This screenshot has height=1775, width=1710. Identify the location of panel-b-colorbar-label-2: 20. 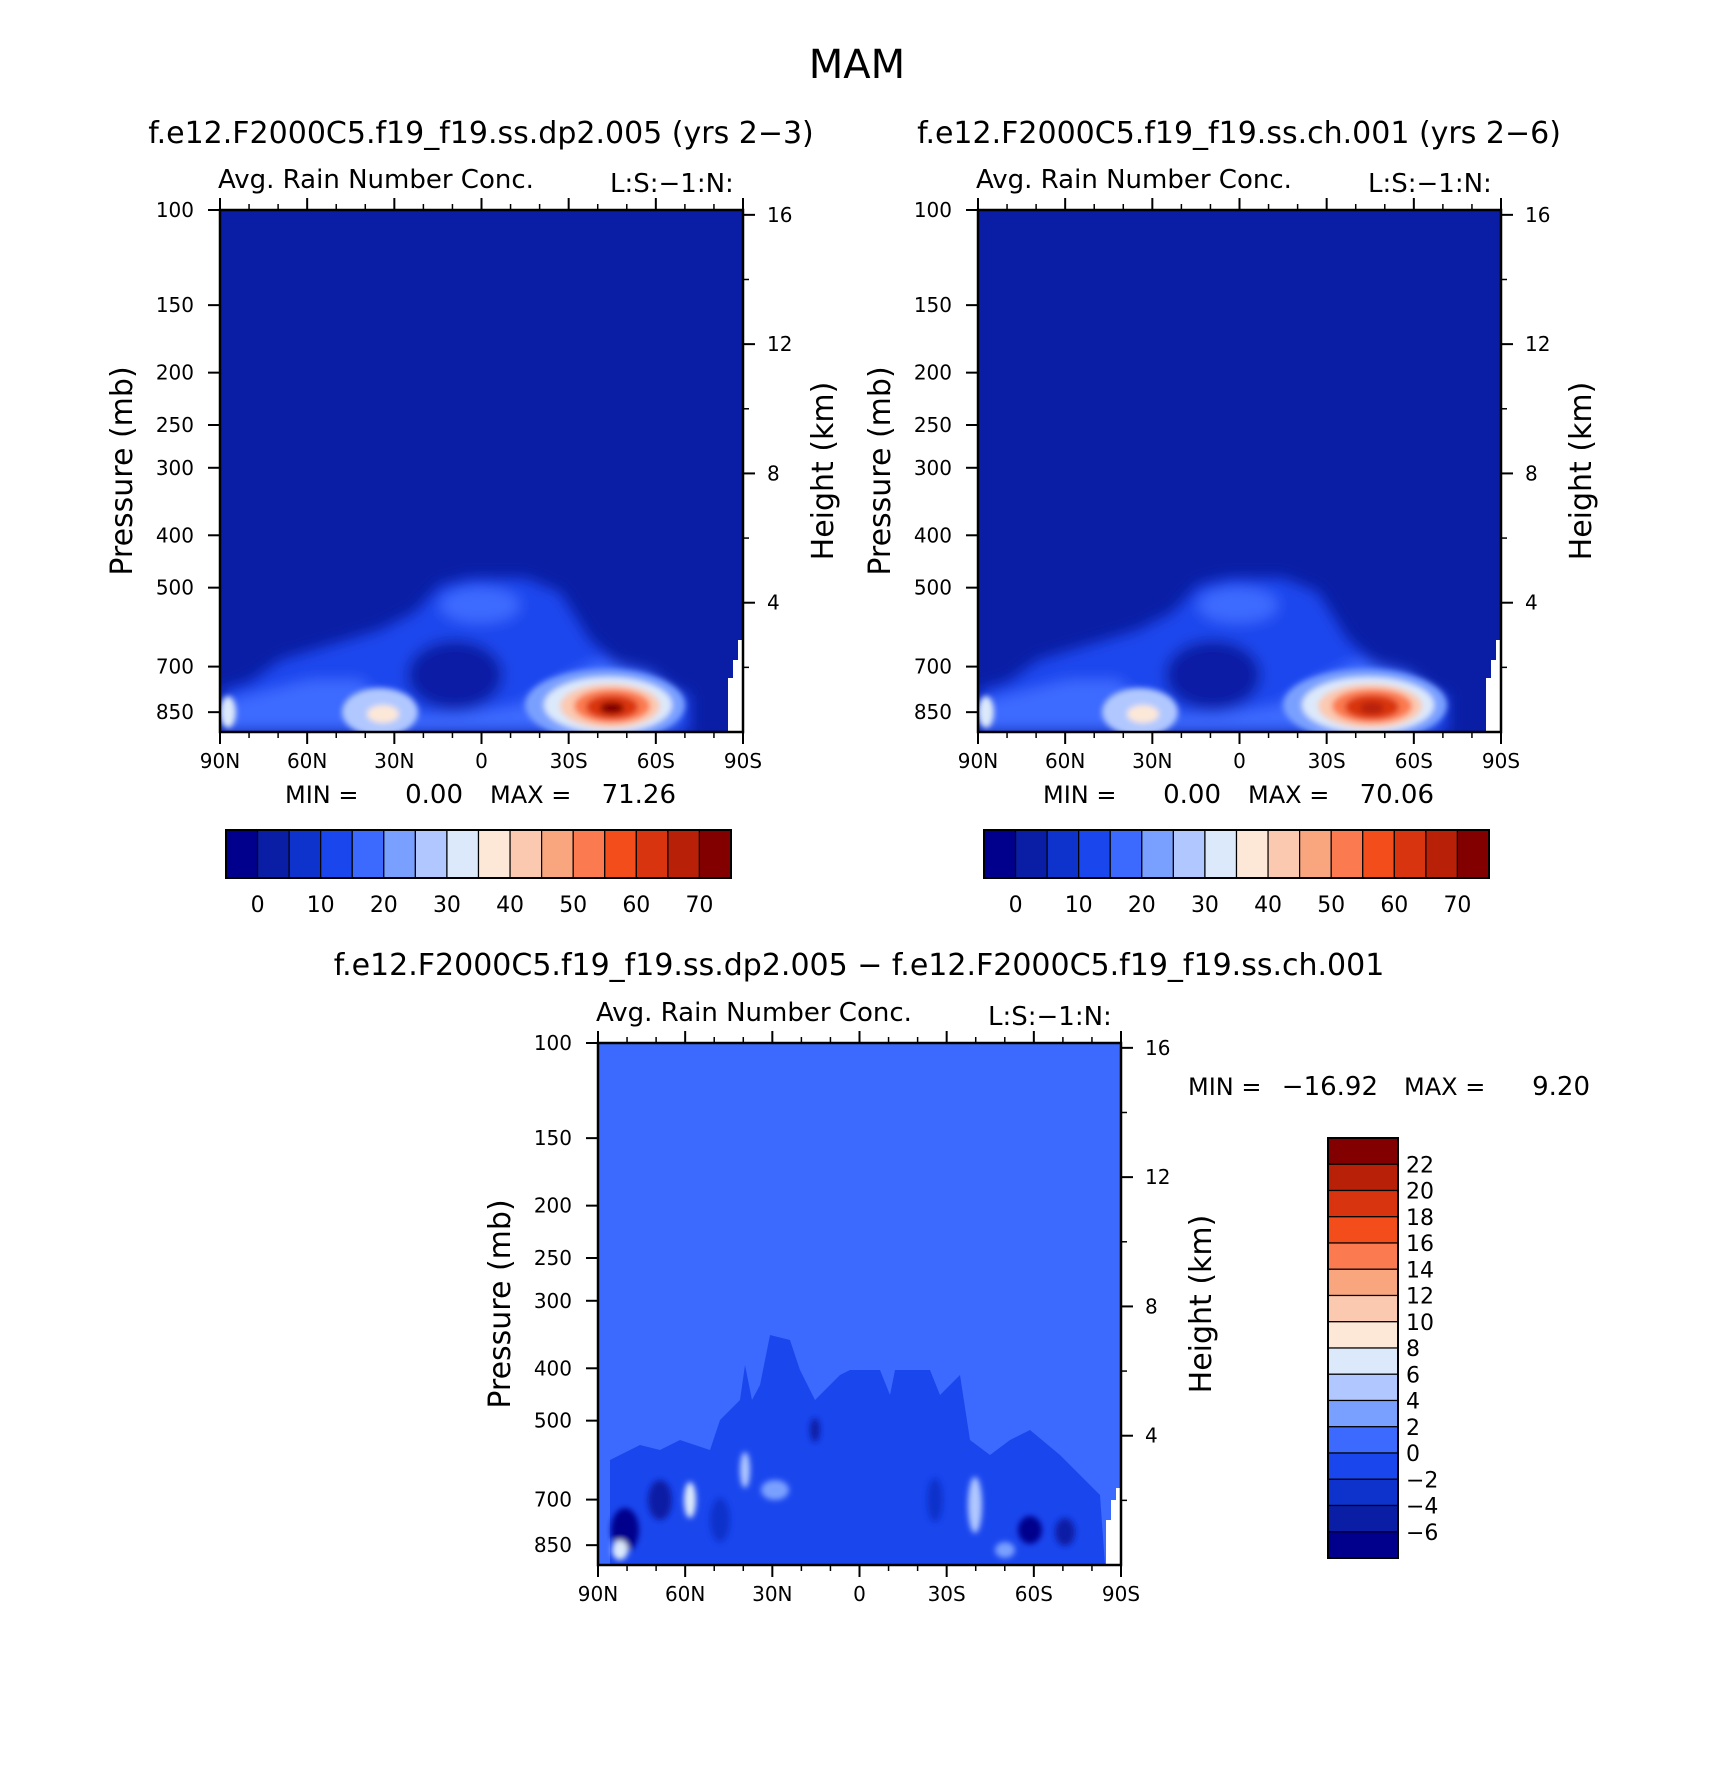
(1142, 905).